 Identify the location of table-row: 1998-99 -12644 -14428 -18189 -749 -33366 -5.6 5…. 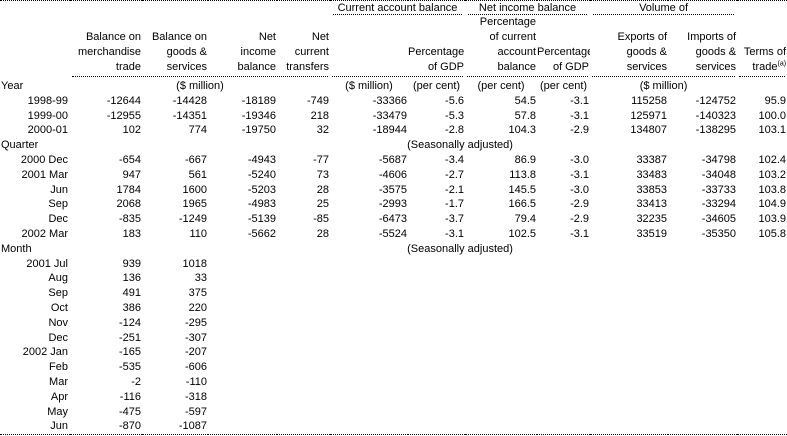
(393, 101).